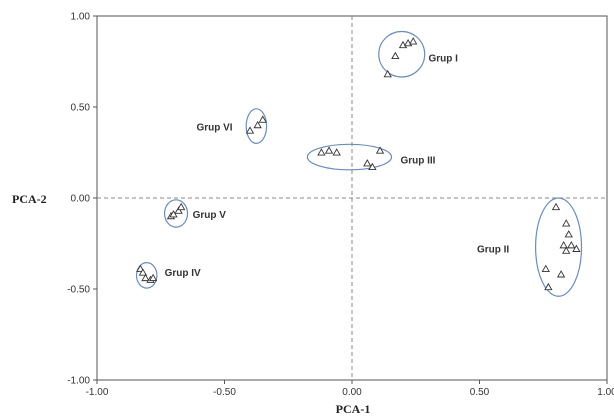  What do you see at coordinates (605, 392) in the screenshot?
I see `x-tick-label: 1.00` at bounding box center [605, 392].